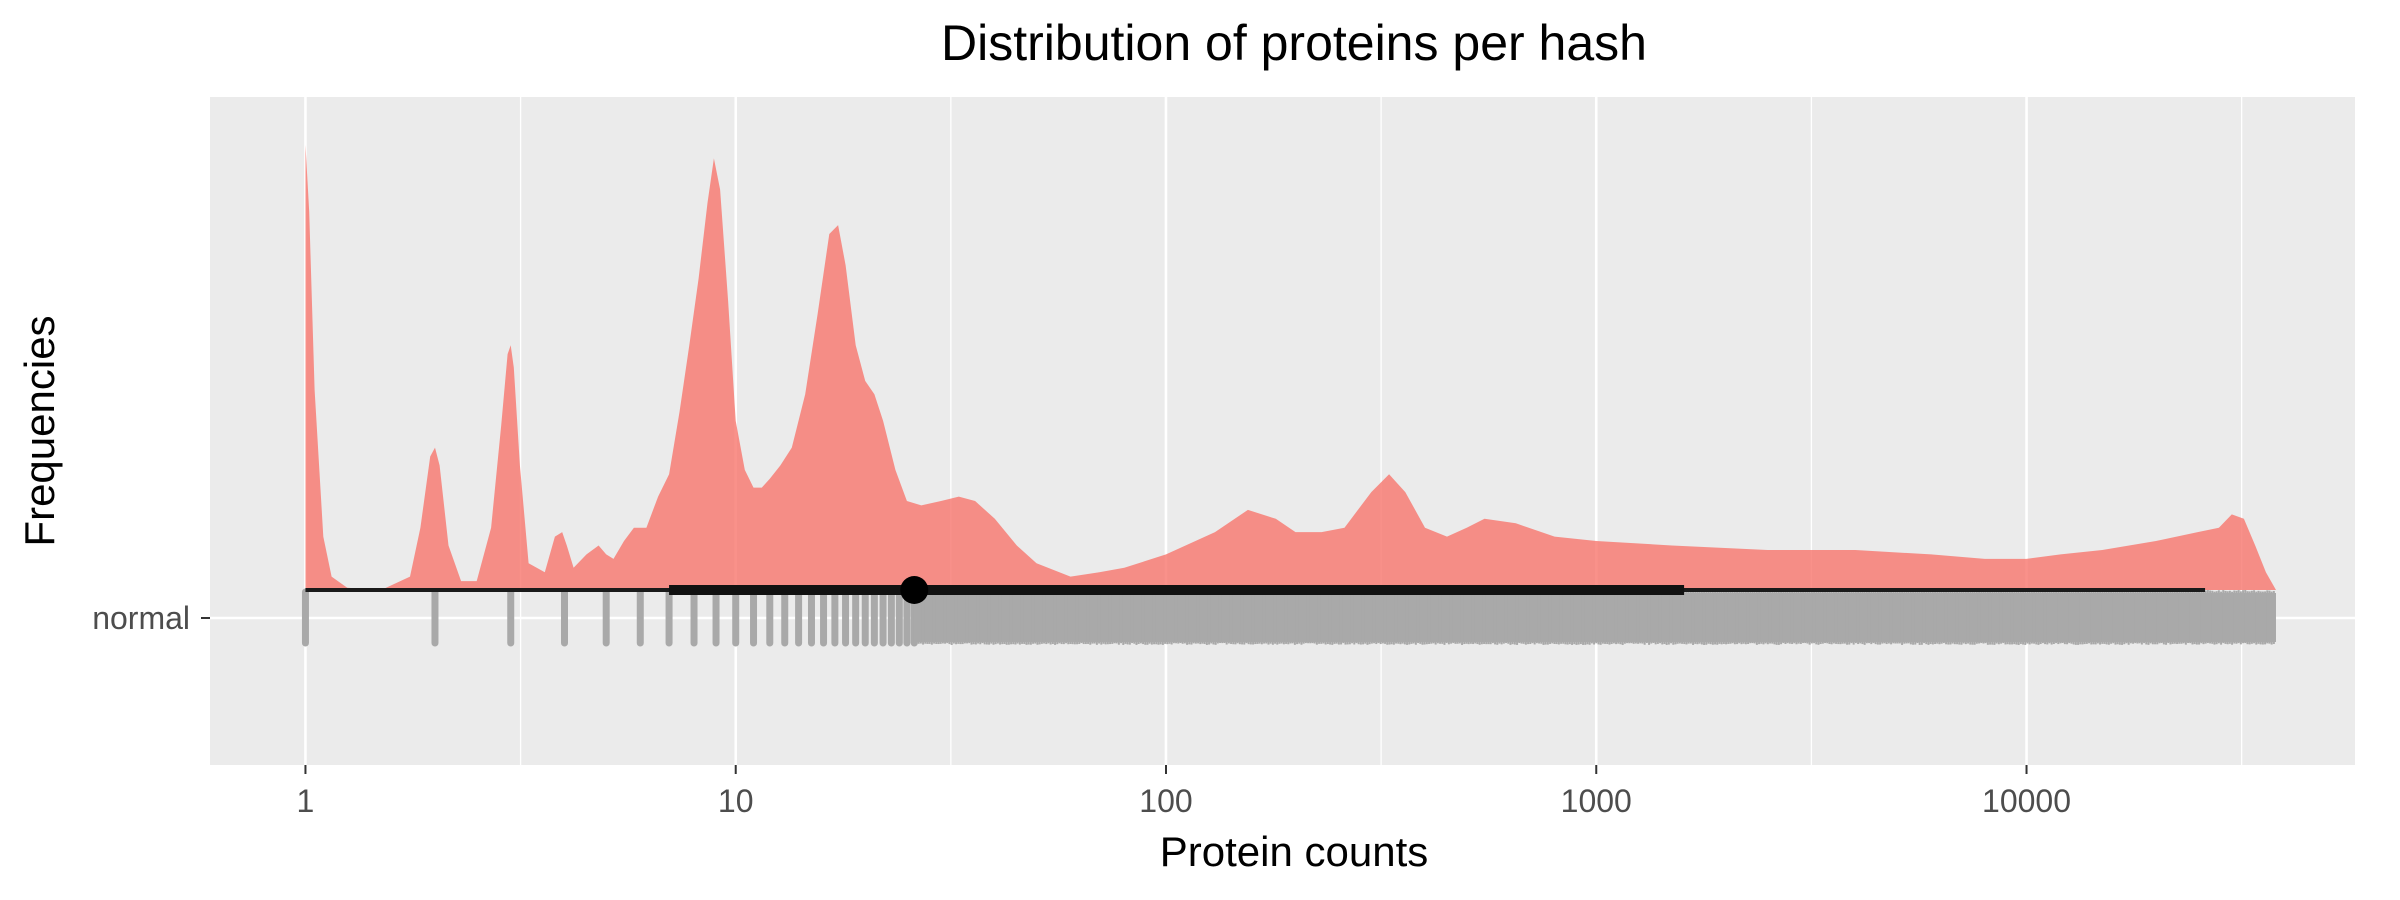  What do you see at coordinates (736, 801) in the screenshot?
I see `x-tick-label: 10` at bounding box center [736, 801].